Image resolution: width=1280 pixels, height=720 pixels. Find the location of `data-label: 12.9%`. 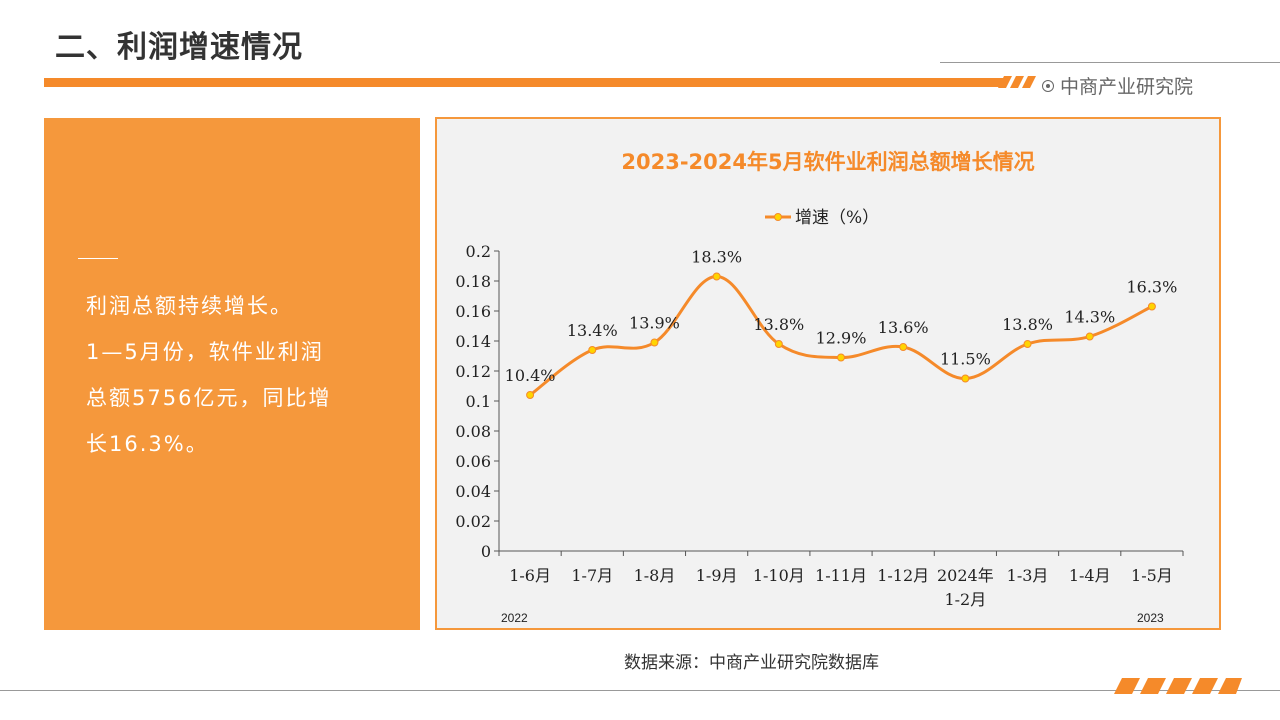

data-label: 12.9% is located at coordinates (841, 338).